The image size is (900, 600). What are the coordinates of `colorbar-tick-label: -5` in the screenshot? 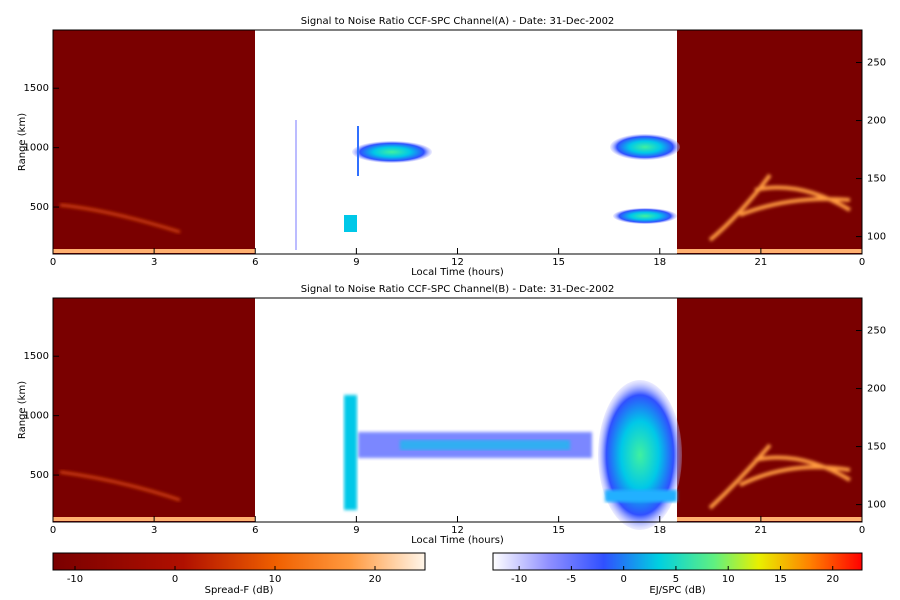 It's located at (571, 579).